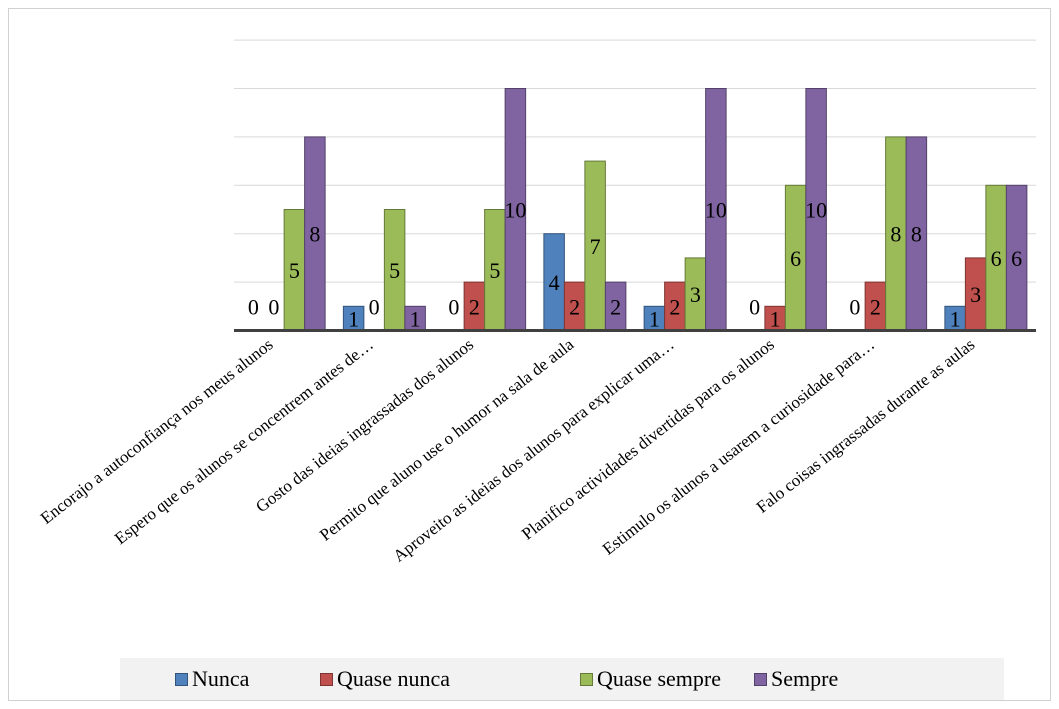  What do you see at coordinates (364, 426) in the screenshot?
I see `category-label: Gosto das ideias ingrassadas dos alunos` at bounding box center [364, 426].